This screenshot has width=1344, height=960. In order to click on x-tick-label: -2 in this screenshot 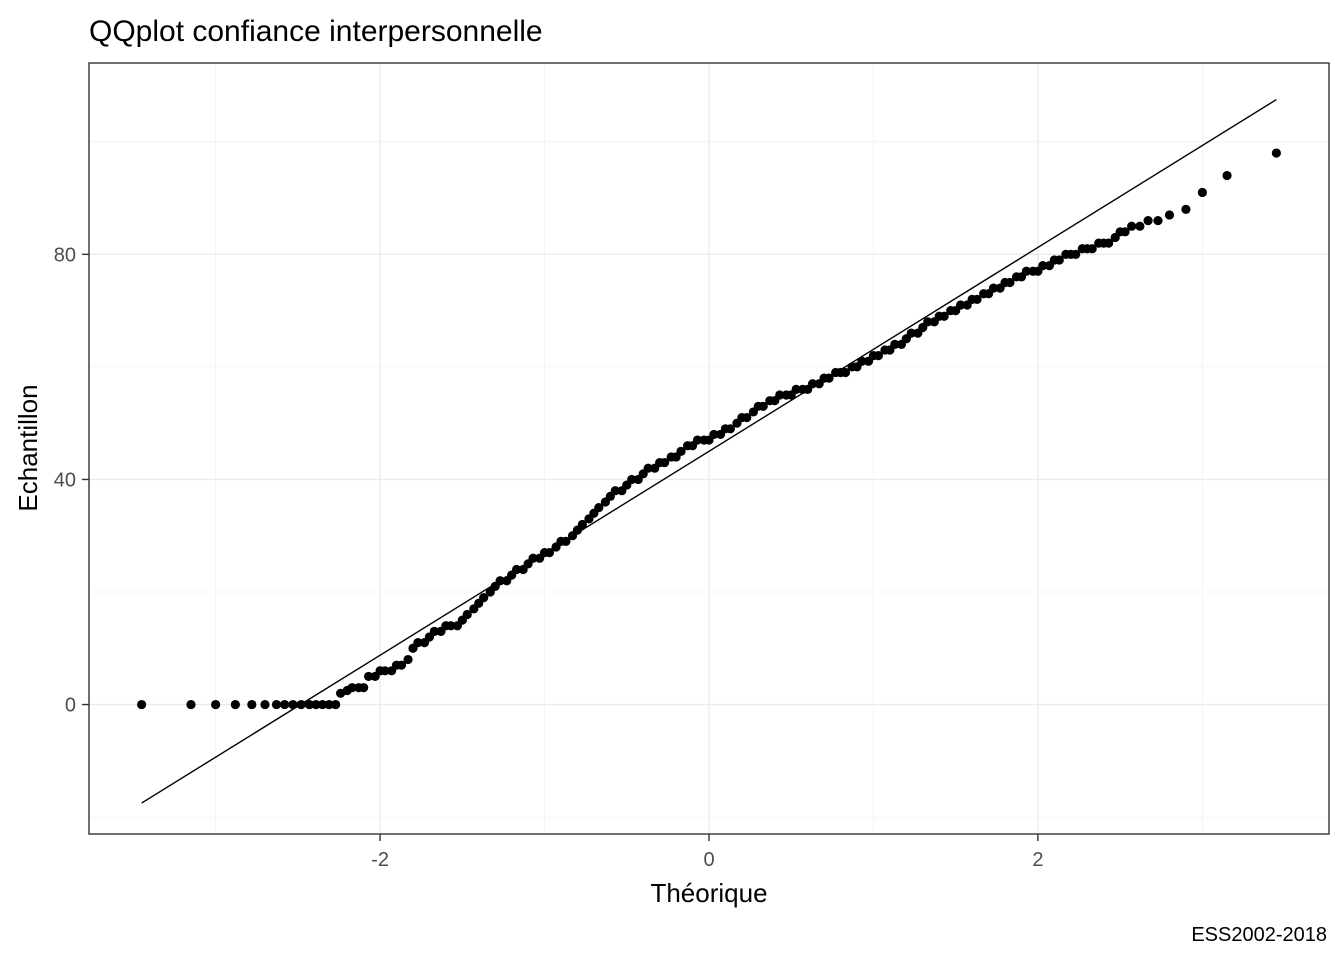, I will do `click(380, 860)`.